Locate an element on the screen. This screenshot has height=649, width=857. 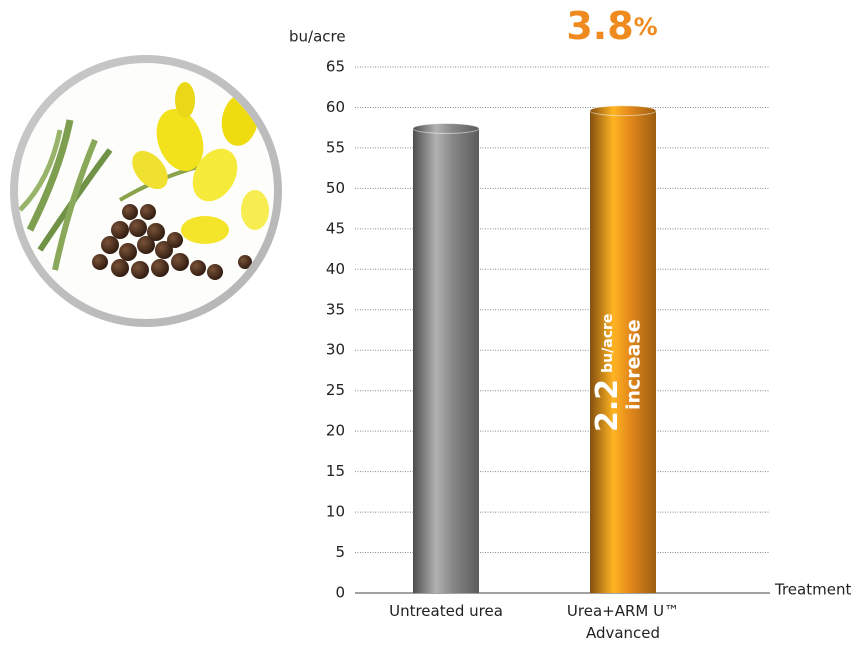
y-tick-label: 40 is located at coordinates (335, 269).